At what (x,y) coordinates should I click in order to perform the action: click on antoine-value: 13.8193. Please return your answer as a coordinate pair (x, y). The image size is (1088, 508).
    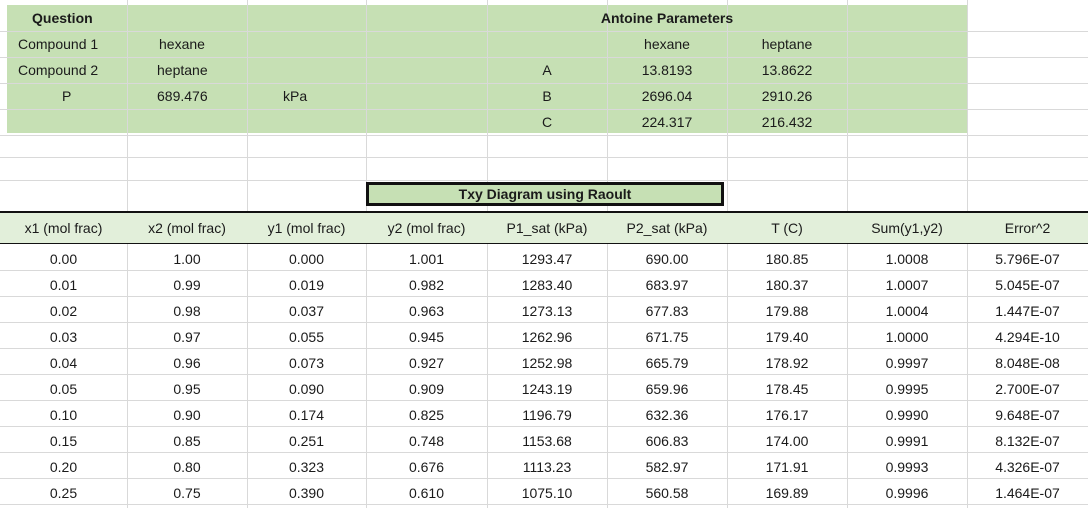
    Looking at the image, I should click on (667, 70).